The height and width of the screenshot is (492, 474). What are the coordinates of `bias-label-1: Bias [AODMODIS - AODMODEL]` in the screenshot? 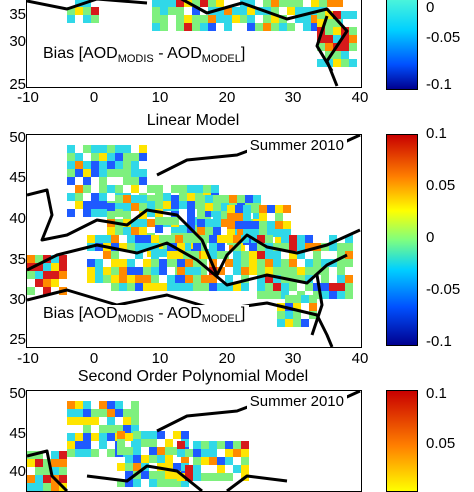 It's located at (144, 55).